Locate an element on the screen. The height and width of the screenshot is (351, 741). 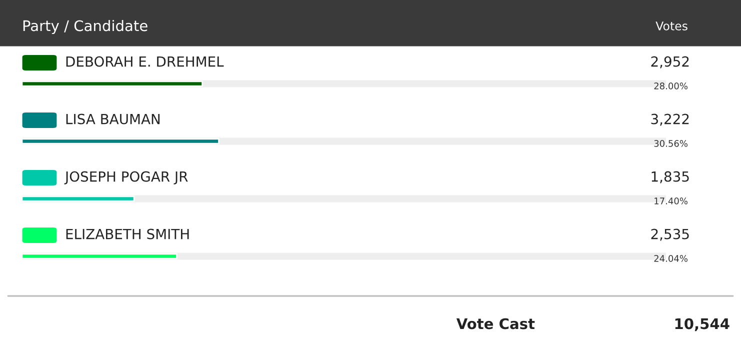
y-tick-label: ELIZABETH SMITH is located at coordinates (127, 234).